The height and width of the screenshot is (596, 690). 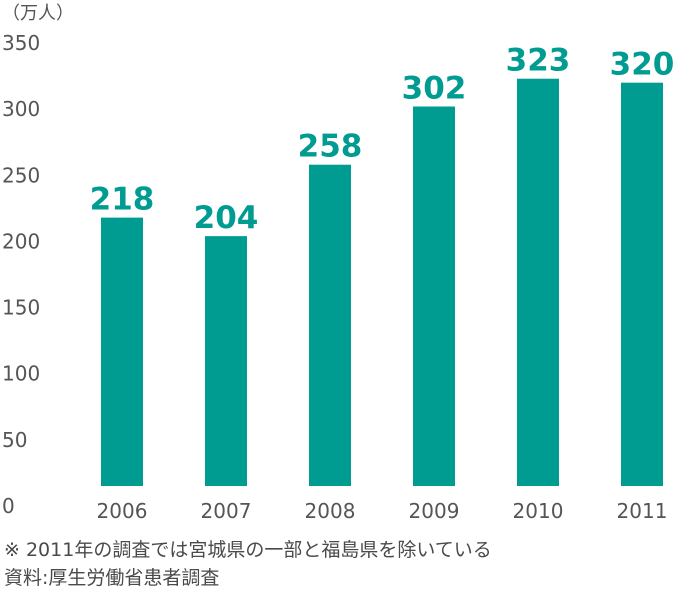 I want to click on x-tick-label-2007: 2007, so click(x=226, y=511).